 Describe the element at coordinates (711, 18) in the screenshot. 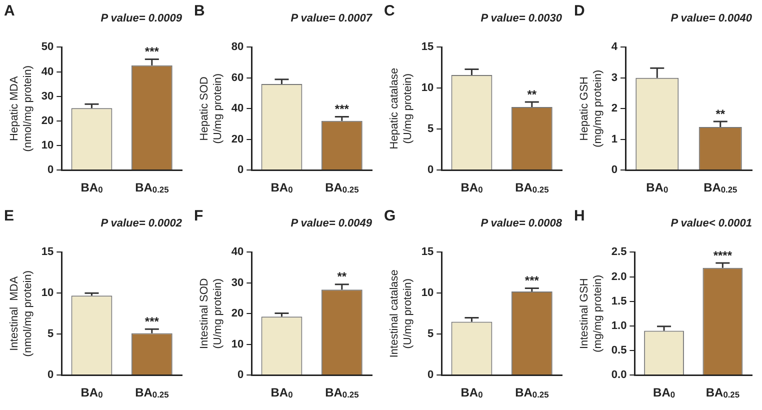

I see `chart-title: P value= 0.0040` at that location.